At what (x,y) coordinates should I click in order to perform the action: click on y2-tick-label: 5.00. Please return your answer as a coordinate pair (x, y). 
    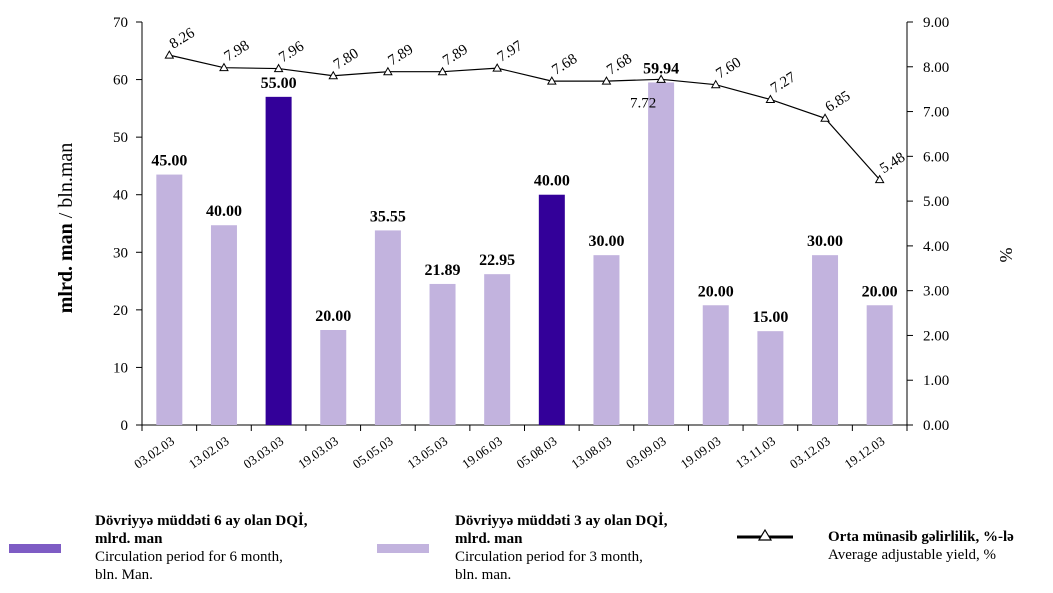
    Looking at the image, I should click on (936, 202).